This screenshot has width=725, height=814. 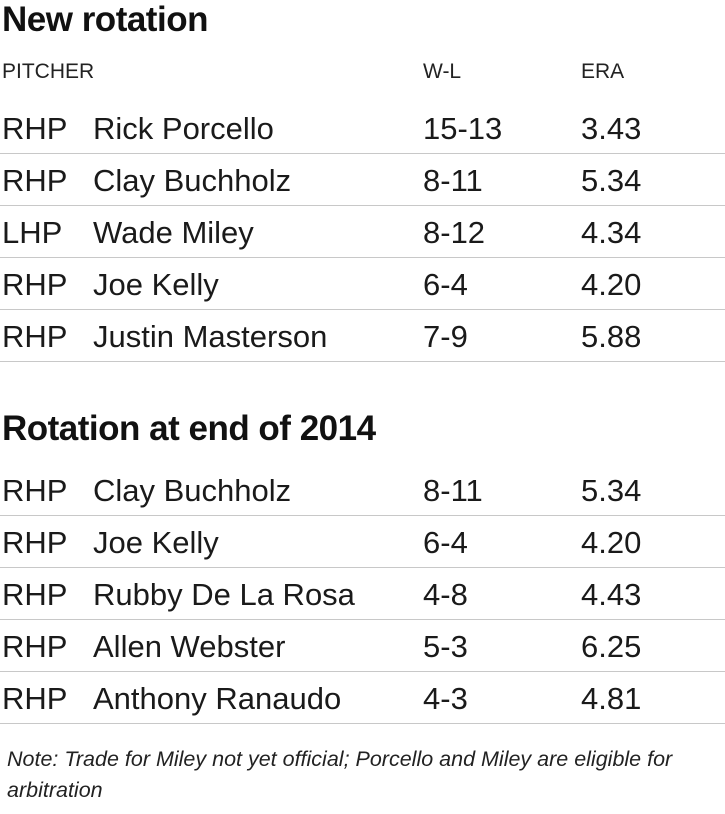 What do you see at coordinates (173, 232) in the screenshot?
I see `row-pitcher-name: Wade Miley` at bounding box center [173, 232].